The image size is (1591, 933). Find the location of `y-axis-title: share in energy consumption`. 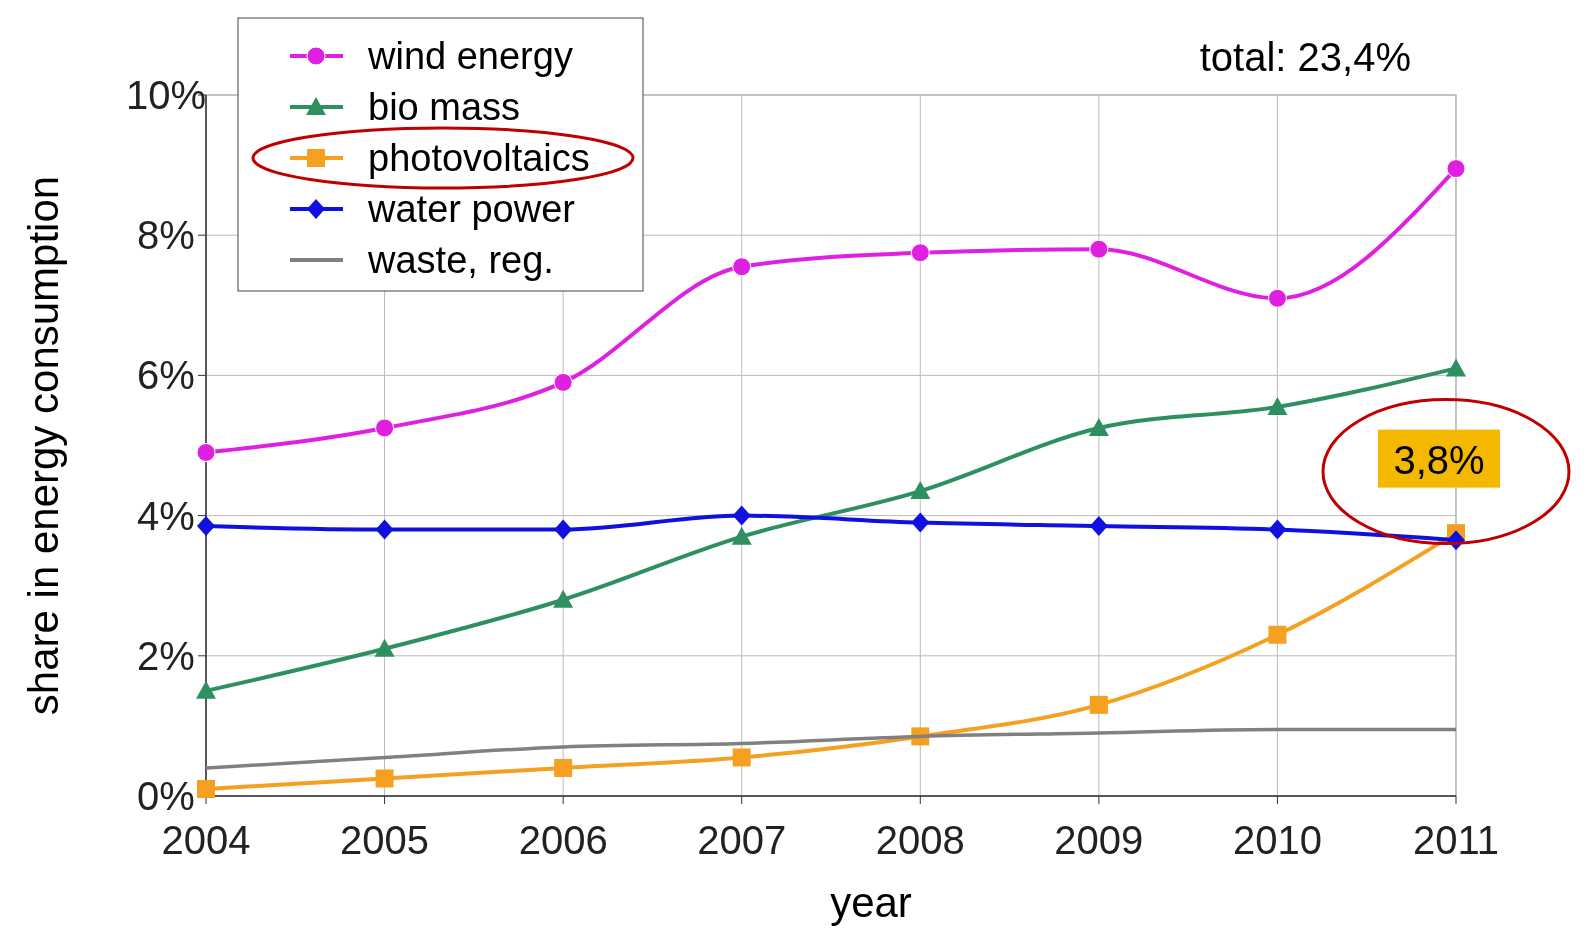

y-axis-title: share in energy consumption is located at coordinates (43, 445).